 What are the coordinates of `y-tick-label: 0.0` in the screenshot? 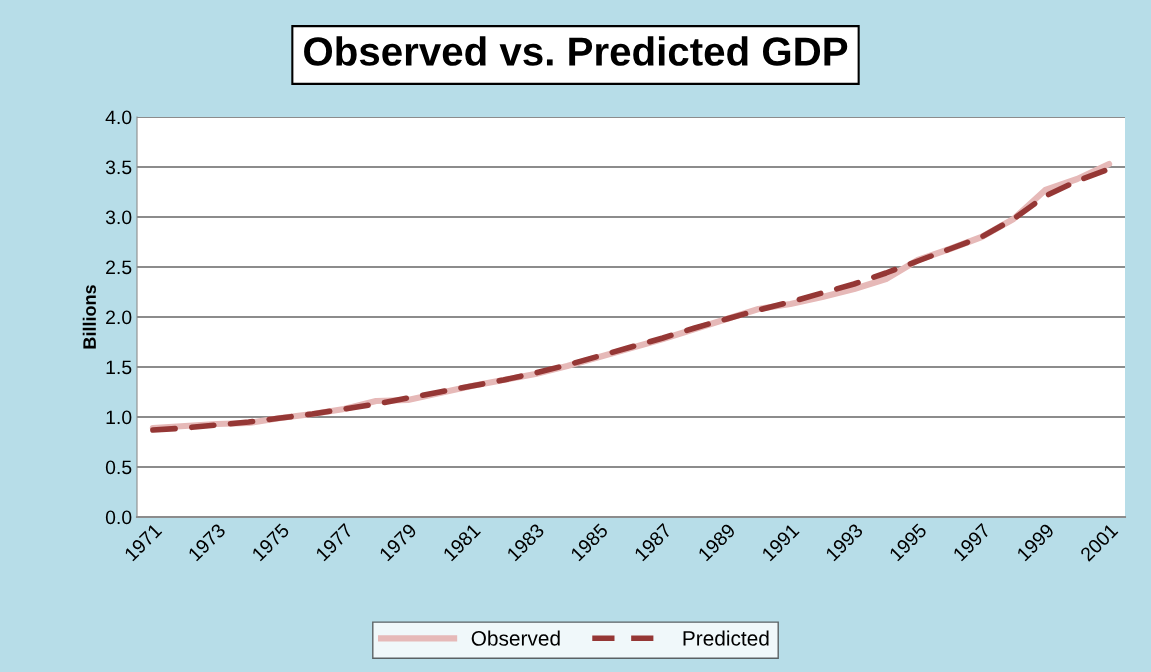 It's located at (118, 517).